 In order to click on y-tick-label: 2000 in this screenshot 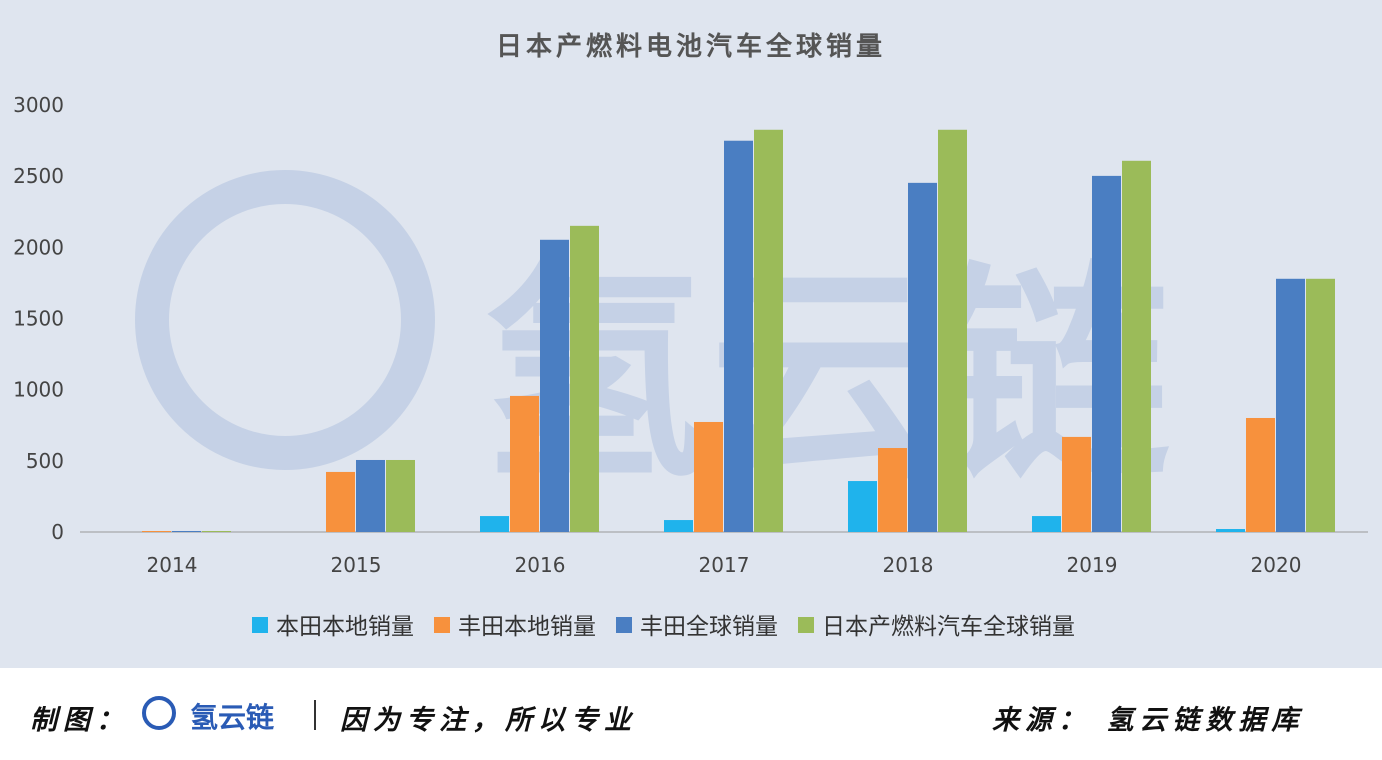, I will do `click(38, 247)`.